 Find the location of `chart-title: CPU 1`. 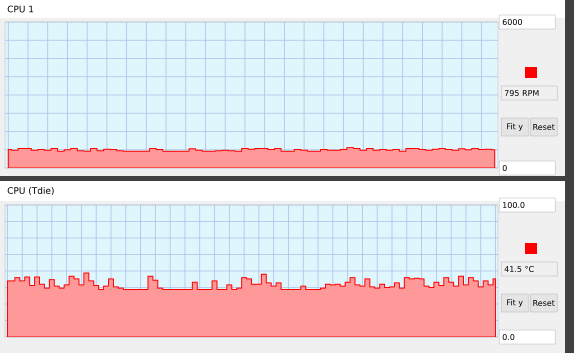

chart-title: CPU 1 is located at coordinates (21, 9).